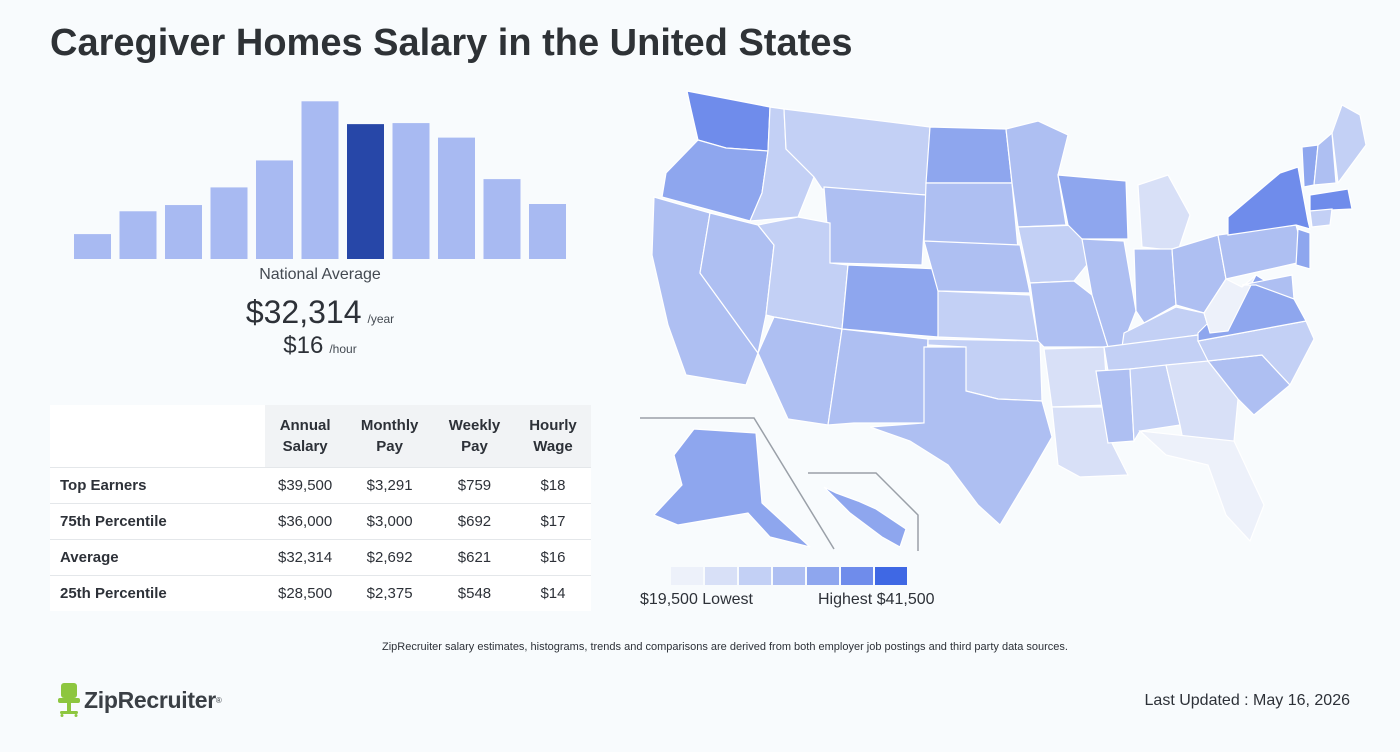  Describe the element at coordinates (218, 700) in the screenshot. I see `logo-registered-mark: ®` at that location.